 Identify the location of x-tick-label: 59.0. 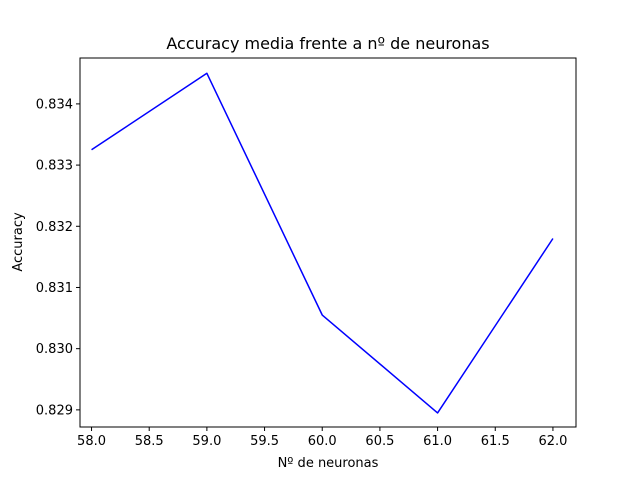
(206, 441).